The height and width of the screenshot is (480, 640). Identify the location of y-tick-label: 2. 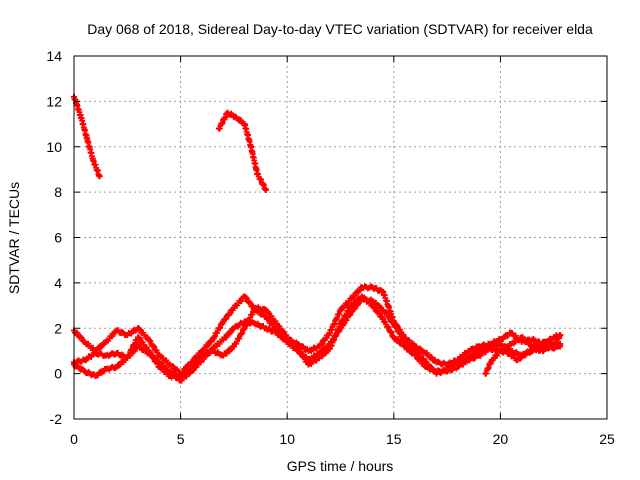
(58, 328).